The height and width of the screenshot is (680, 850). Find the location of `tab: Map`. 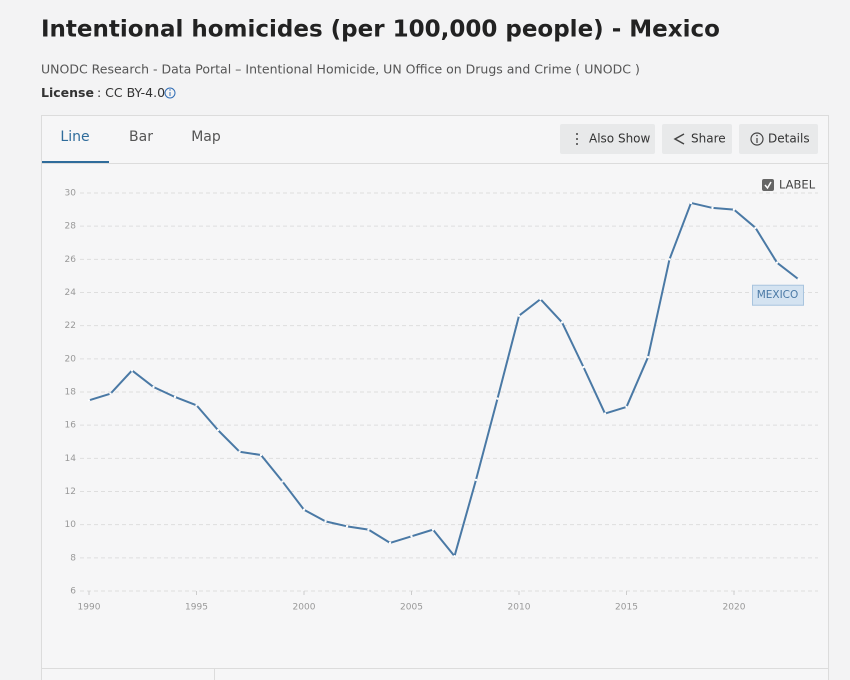

tab: Map is located at coordinates (206, 137).